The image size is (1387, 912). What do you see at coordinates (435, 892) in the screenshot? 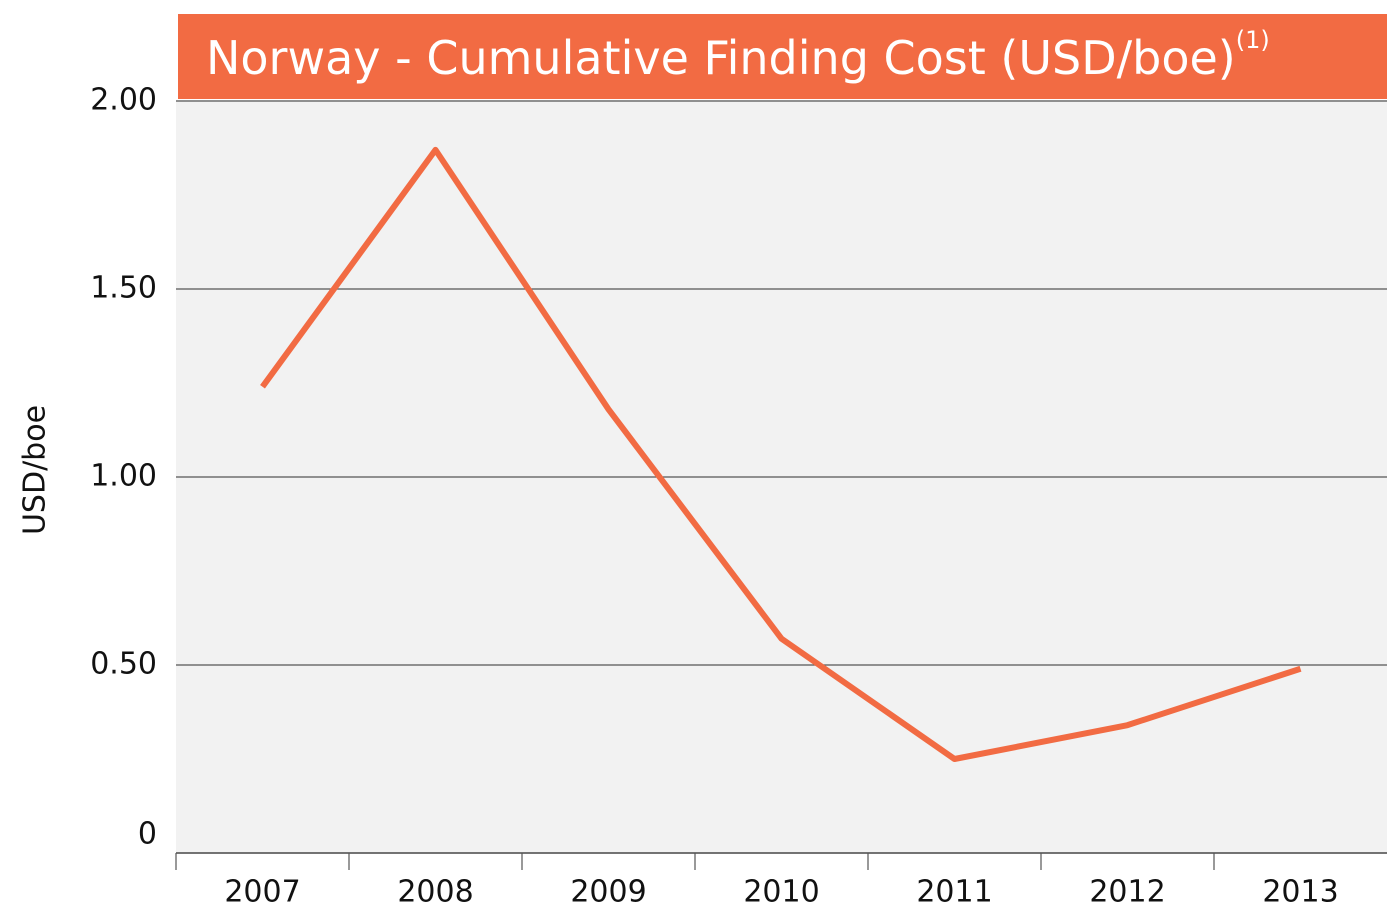
I see `x-tick-label: 2008` at bounding box center [435, 892].